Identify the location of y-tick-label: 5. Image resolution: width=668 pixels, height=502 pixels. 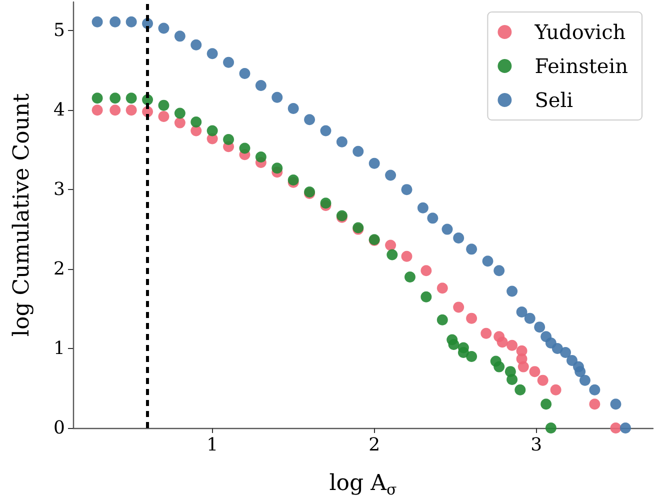
(59, 31).